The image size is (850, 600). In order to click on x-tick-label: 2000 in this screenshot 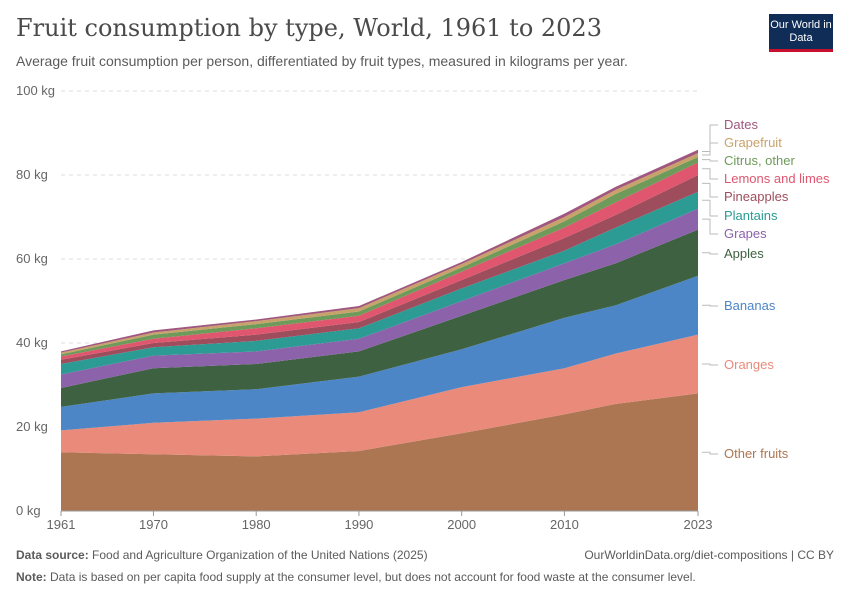, I will do `click(461, 524)`.